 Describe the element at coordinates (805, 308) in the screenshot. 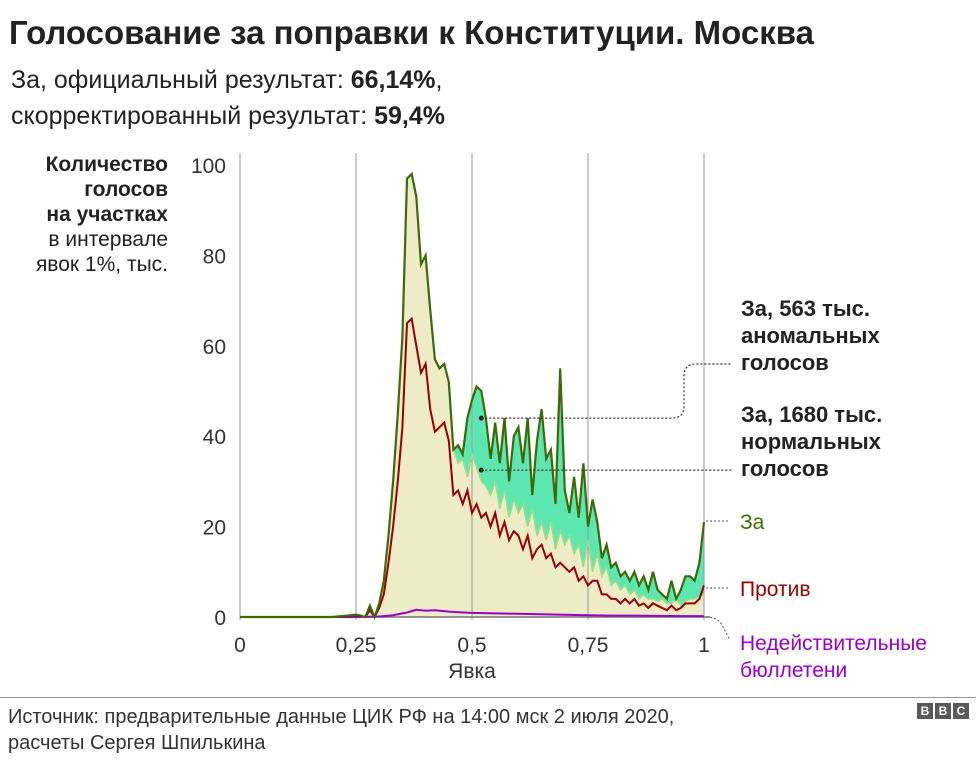

I see `annotation-text: За, 563 тыс.` at that location.